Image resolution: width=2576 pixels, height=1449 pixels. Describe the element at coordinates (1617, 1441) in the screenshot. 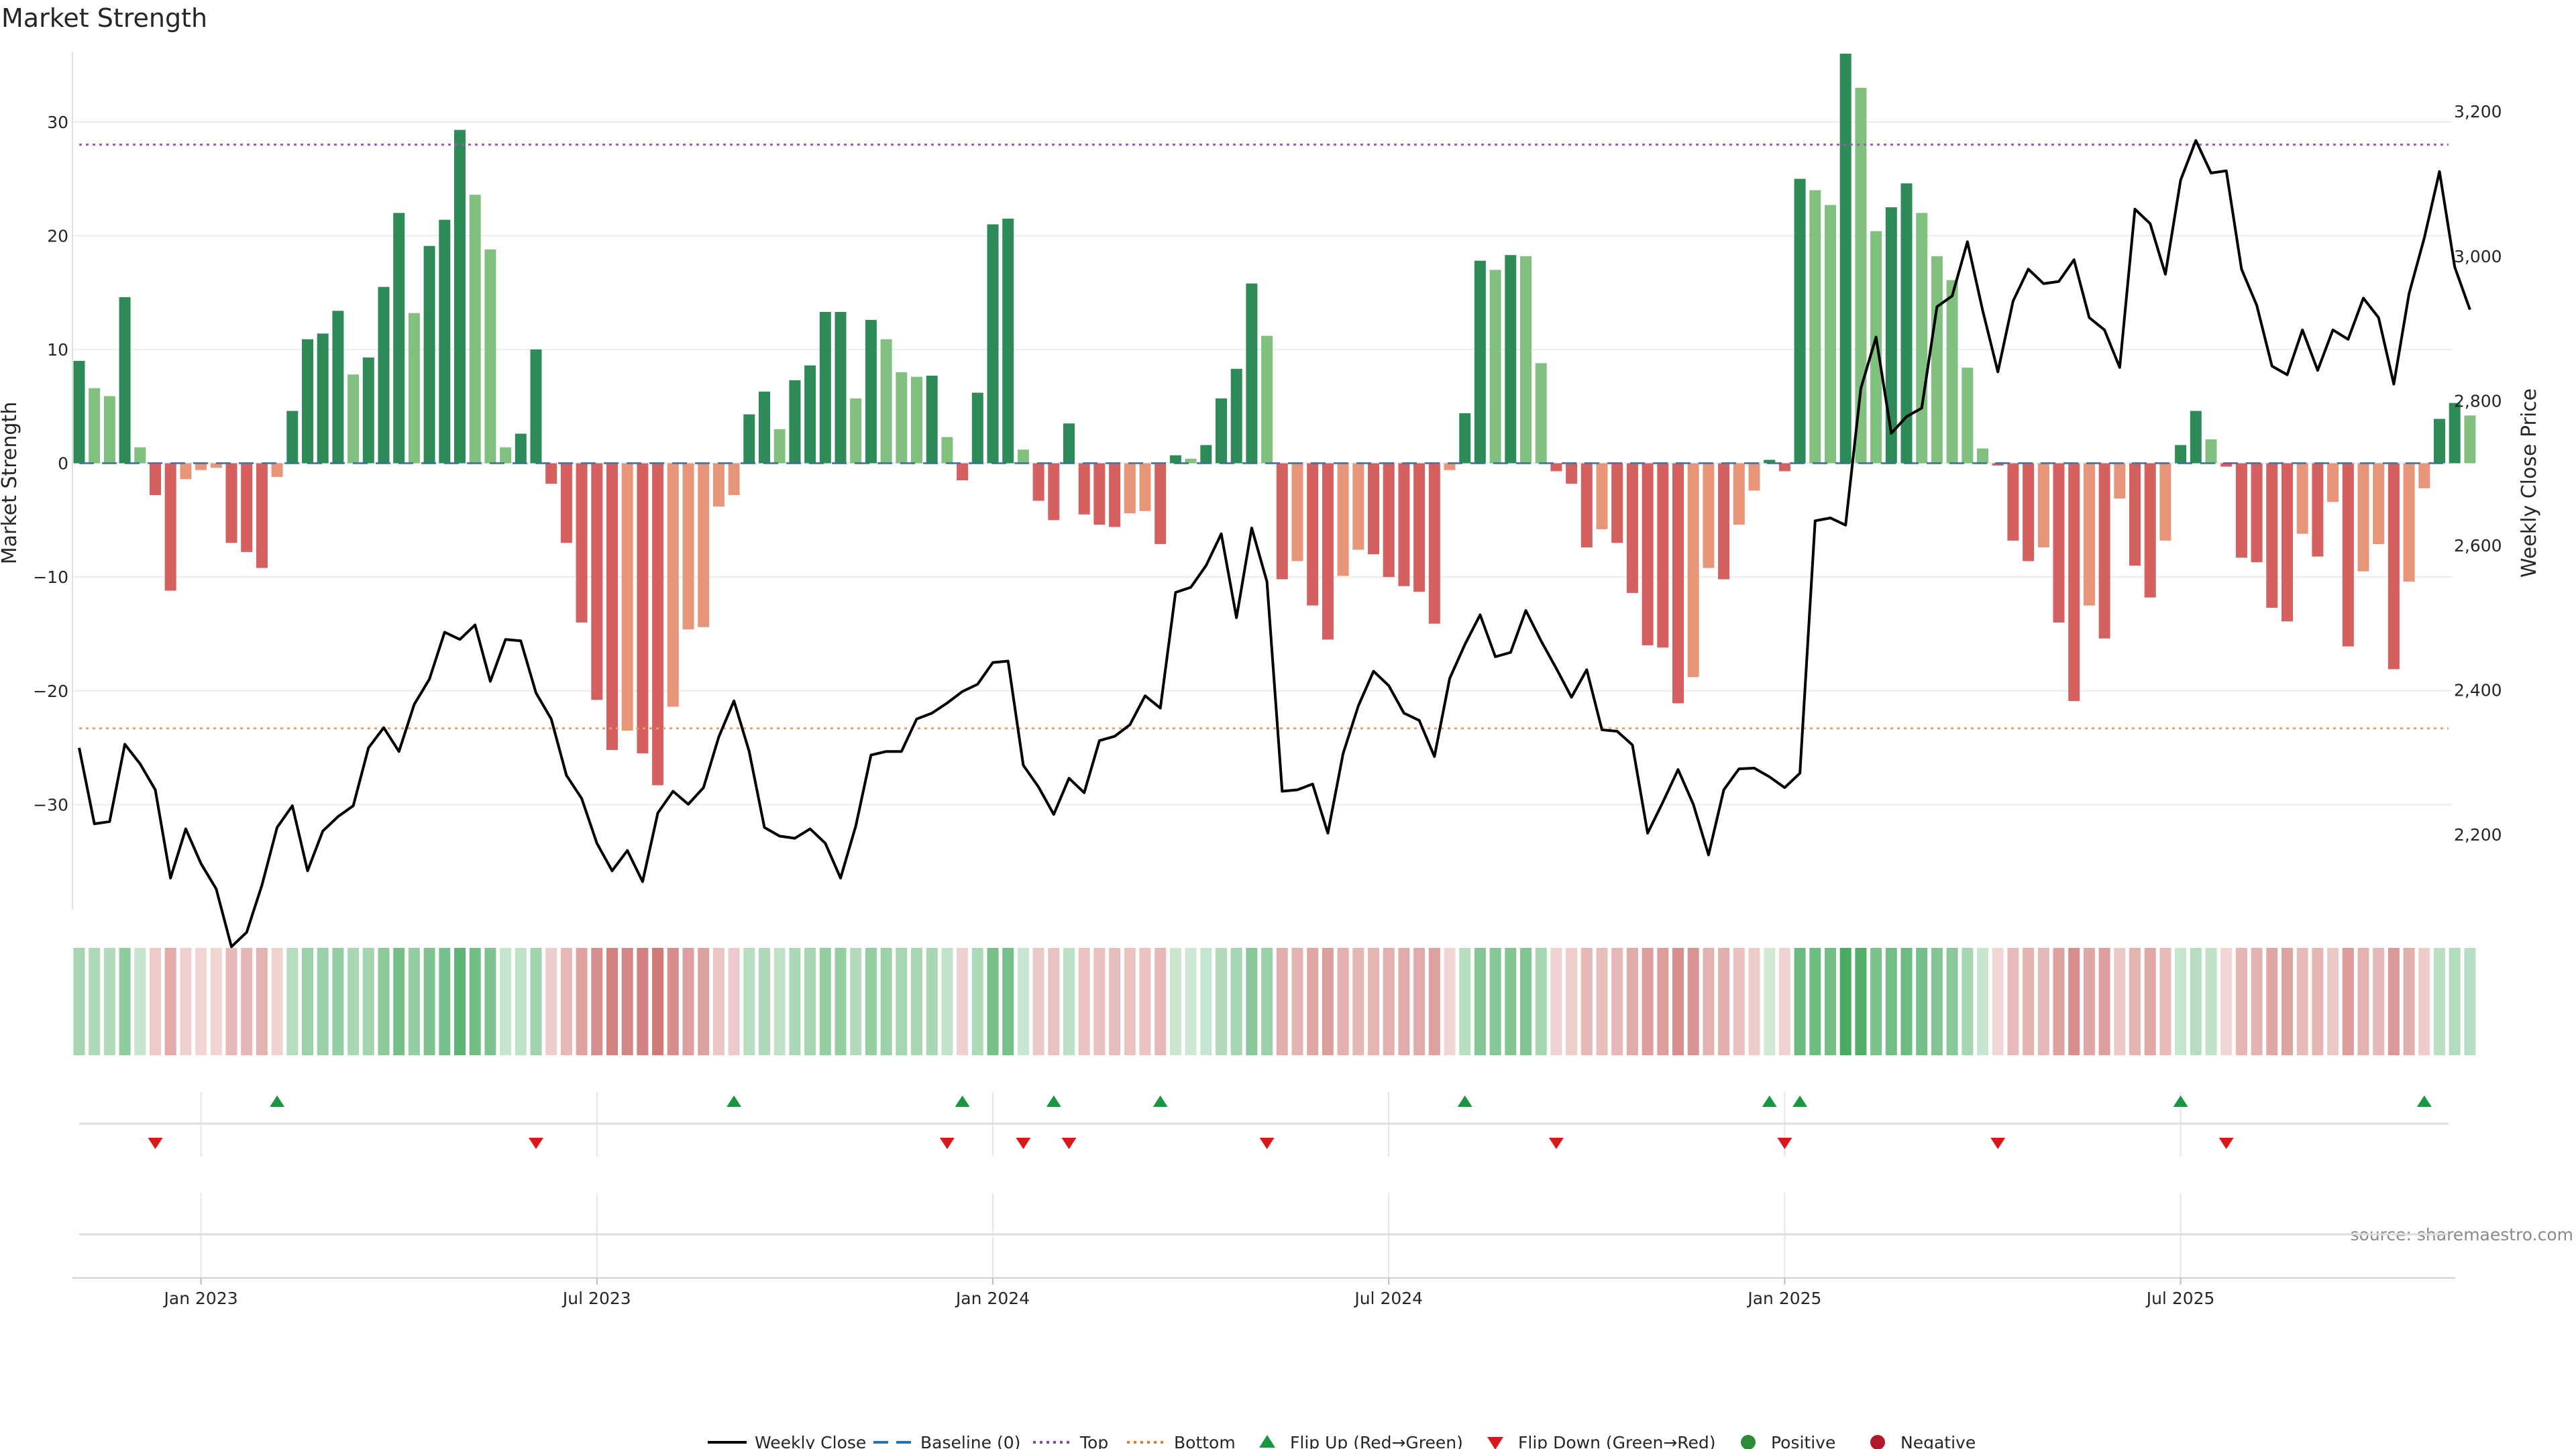

I see `legend-label: Flip Down (Green→Red)` at that location.